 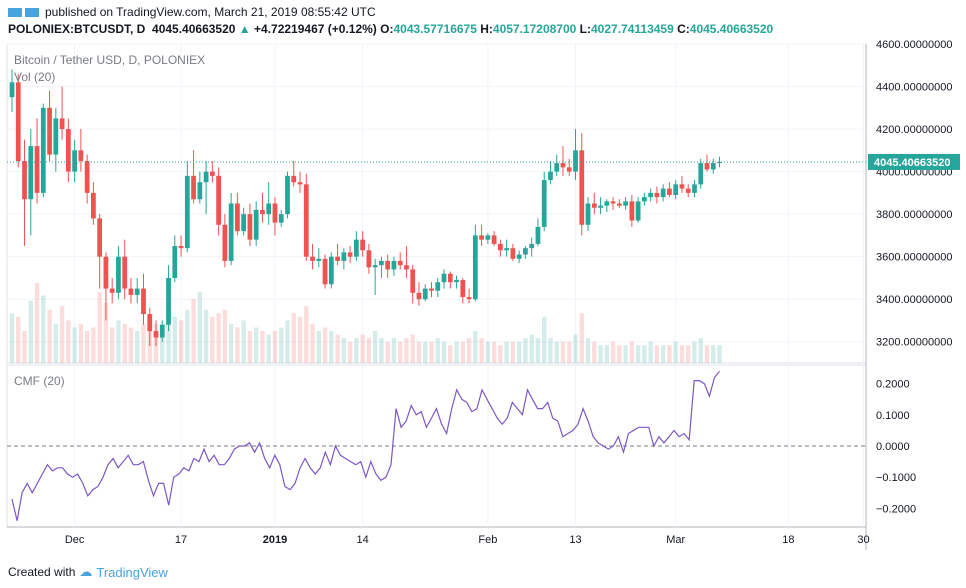 What do you see at coordinates (487, 540) in the screenshot?
I see `x-tick-label: Feb` at bounding box center [487, 540].